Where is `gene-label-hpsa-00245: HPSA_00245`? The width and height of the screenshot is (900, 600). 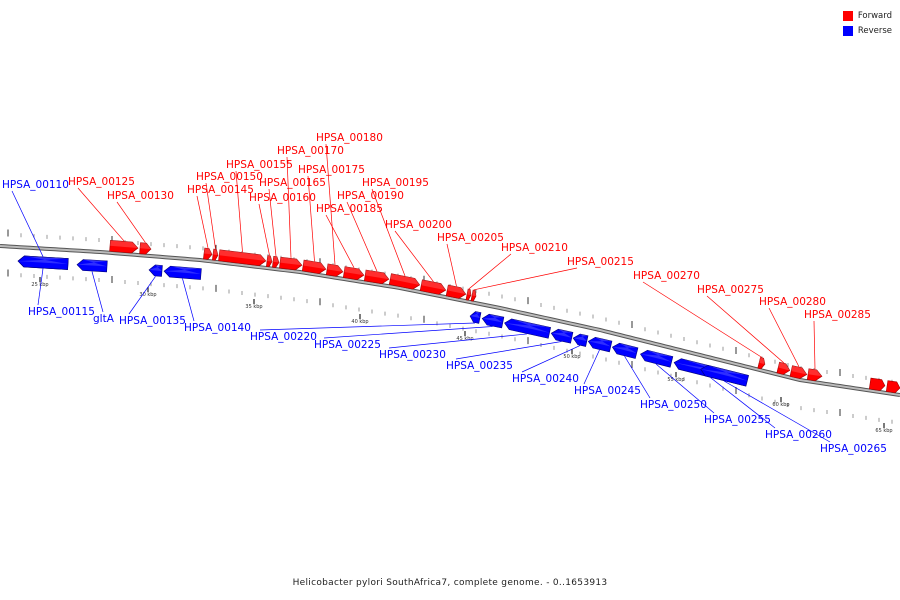
gene-label-hpsa-00245: HPSA_00245 is located at coordinates (607, 391).